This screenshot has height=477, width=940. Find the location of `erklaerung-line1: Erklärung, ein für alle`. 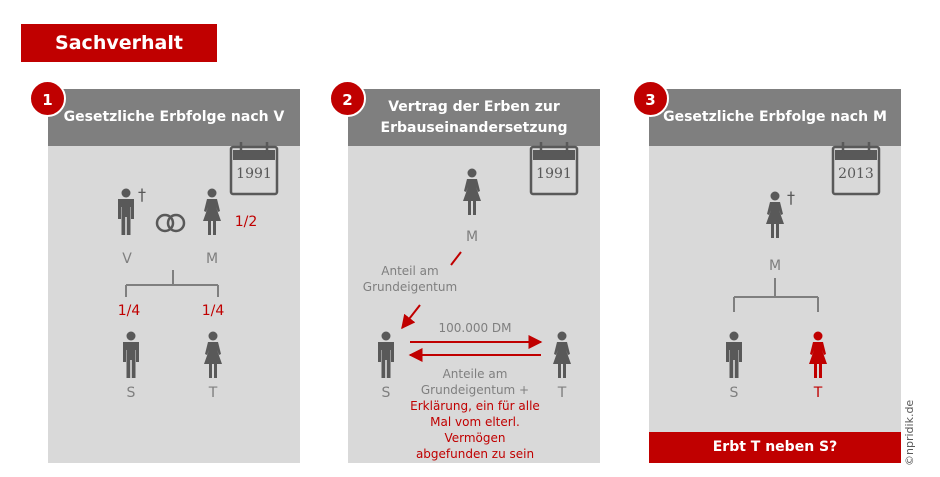

erklaerung-line1: Erklärung, ein für alle is located at coordinates (475, 406).